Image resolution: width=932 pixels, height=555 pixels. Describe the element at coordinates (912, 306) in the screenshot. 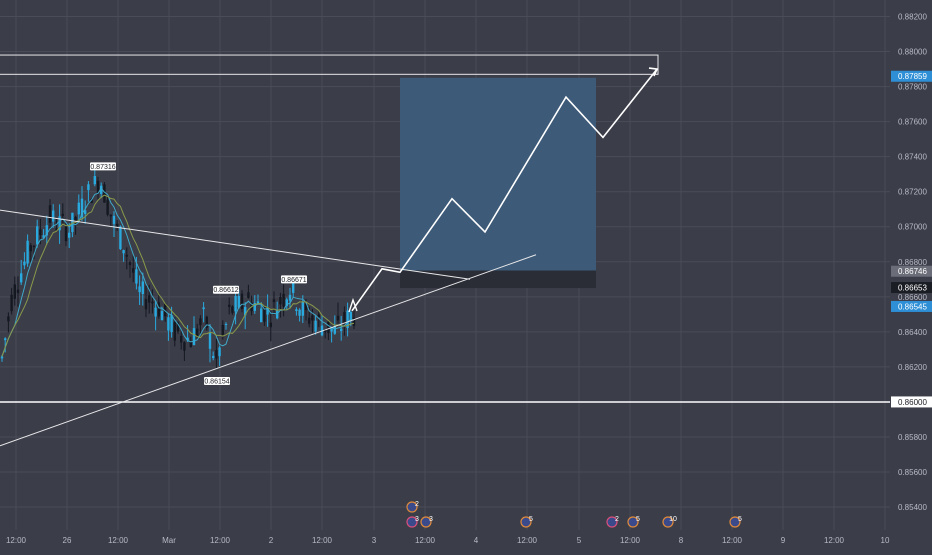

I see `price-badge-text: 0.86545` at that location.